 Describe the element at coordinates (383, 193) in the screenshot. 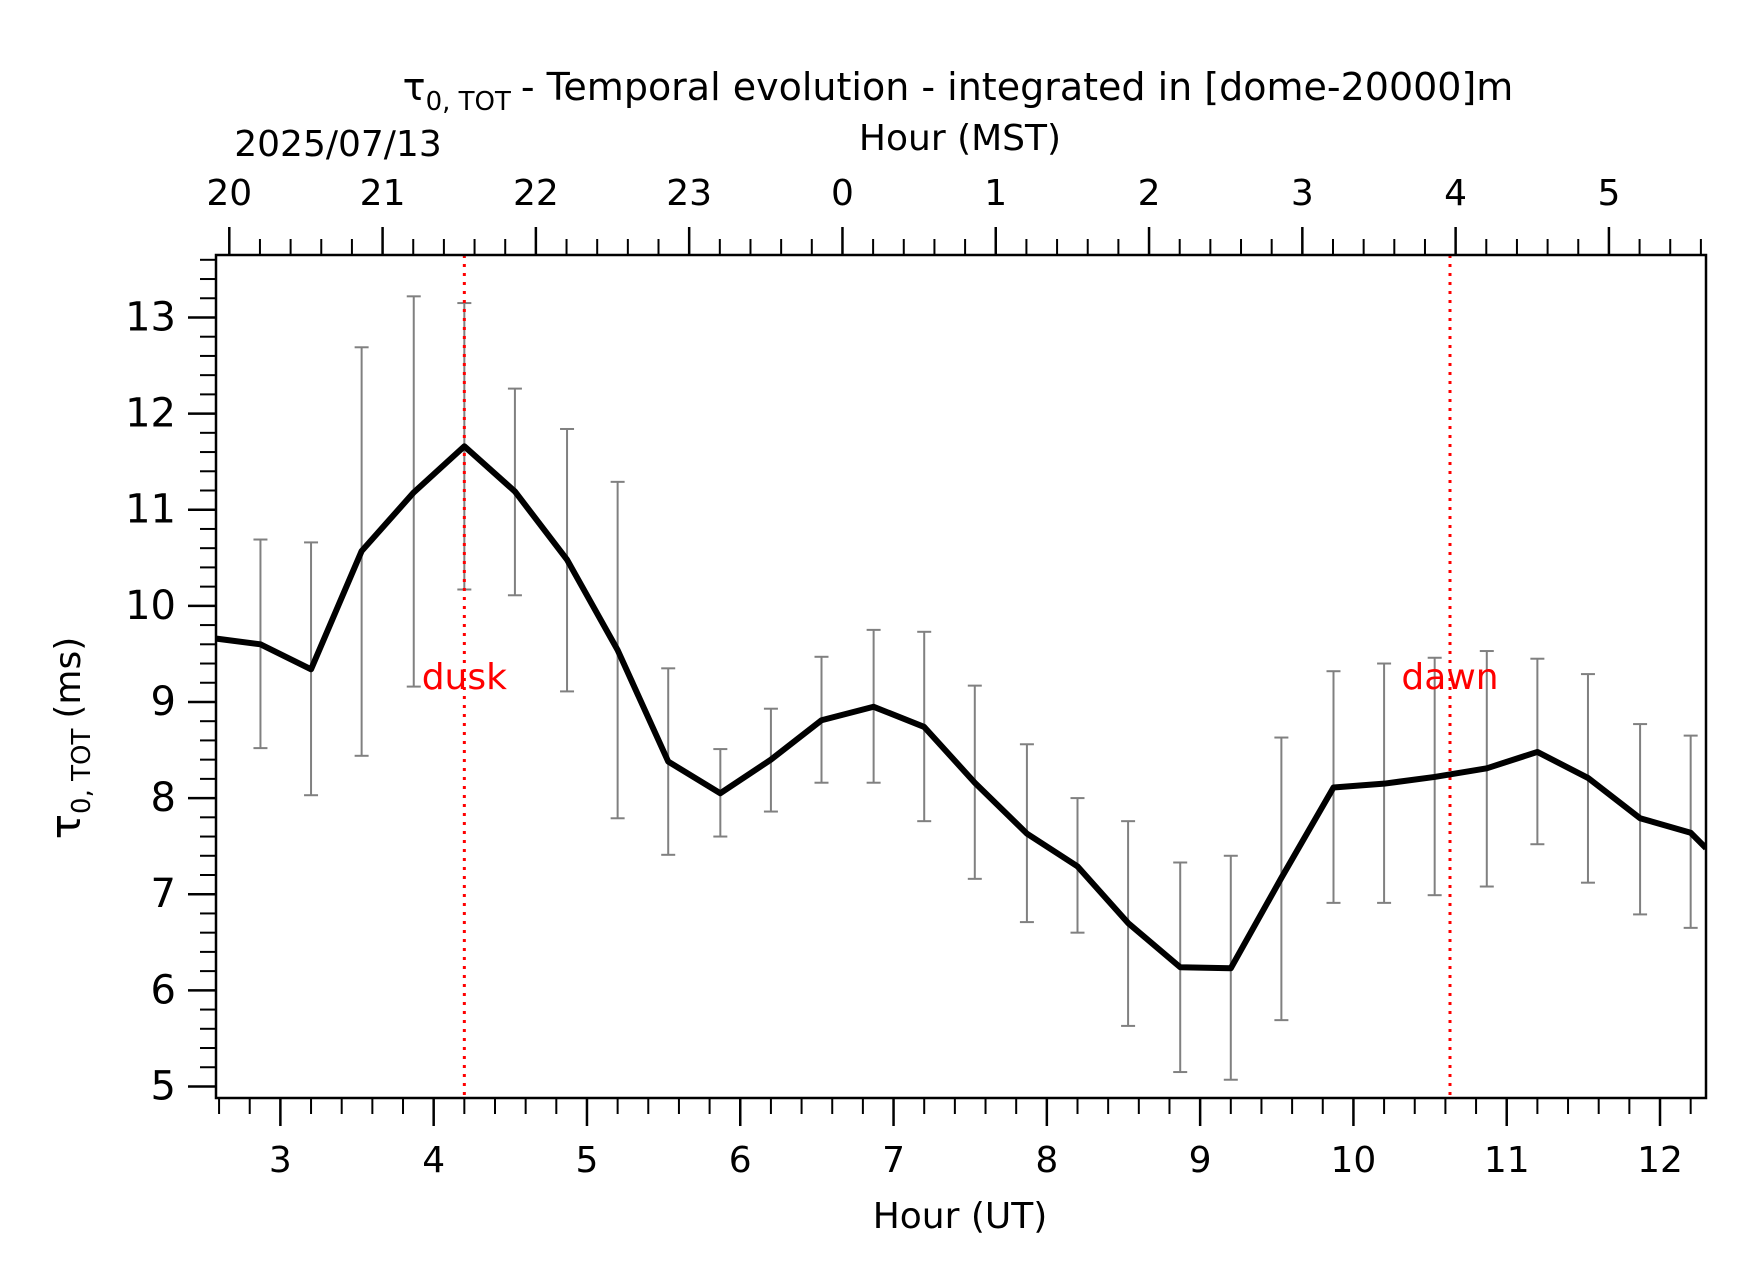

I see `x-top-tick-label: 21` at that location.